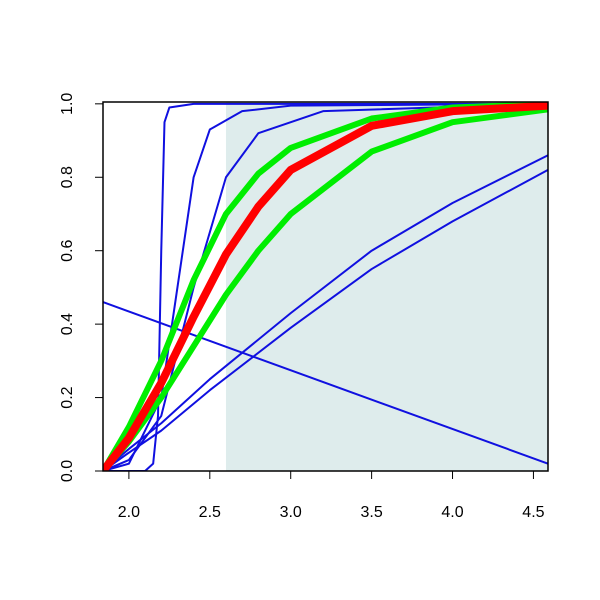 The width and height of the screenshot is (600, 600). I want to click on x-tick-label: 4.5, so click(533, 512).